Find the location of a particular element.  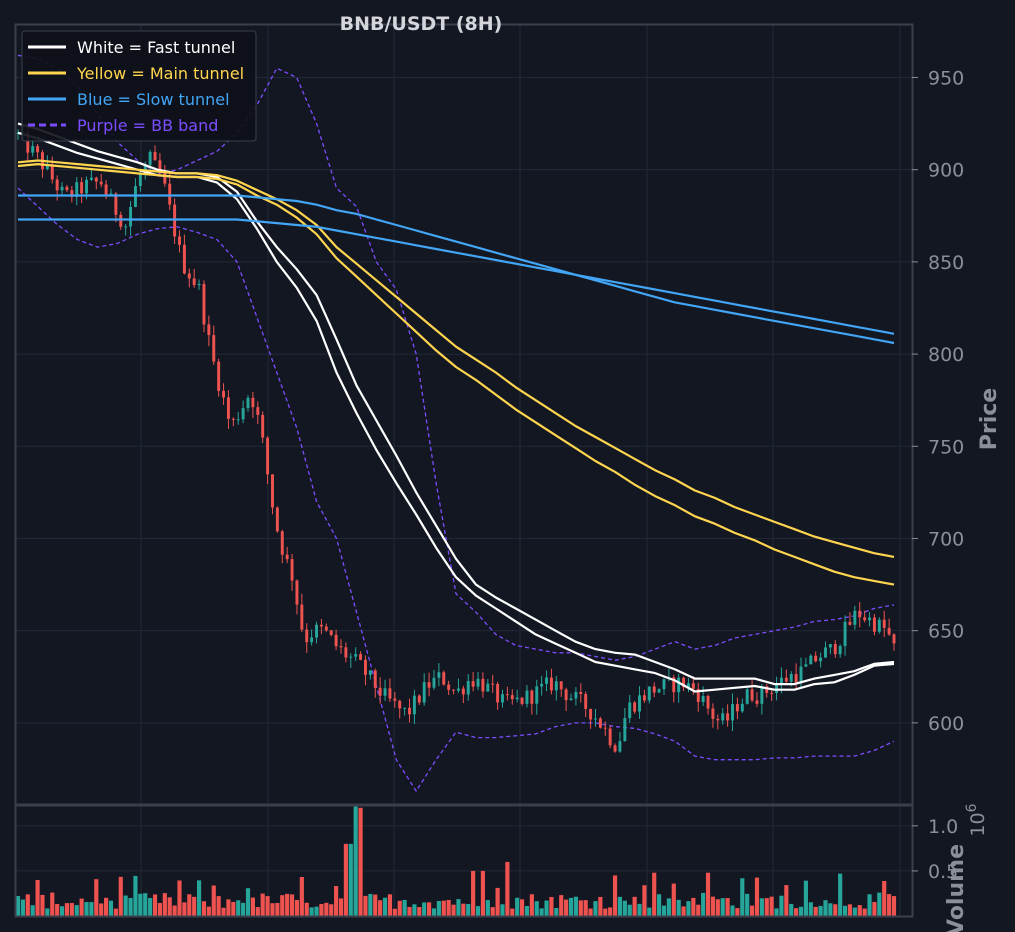

price-tick-label: 850 is located at coordinates (946, 263).